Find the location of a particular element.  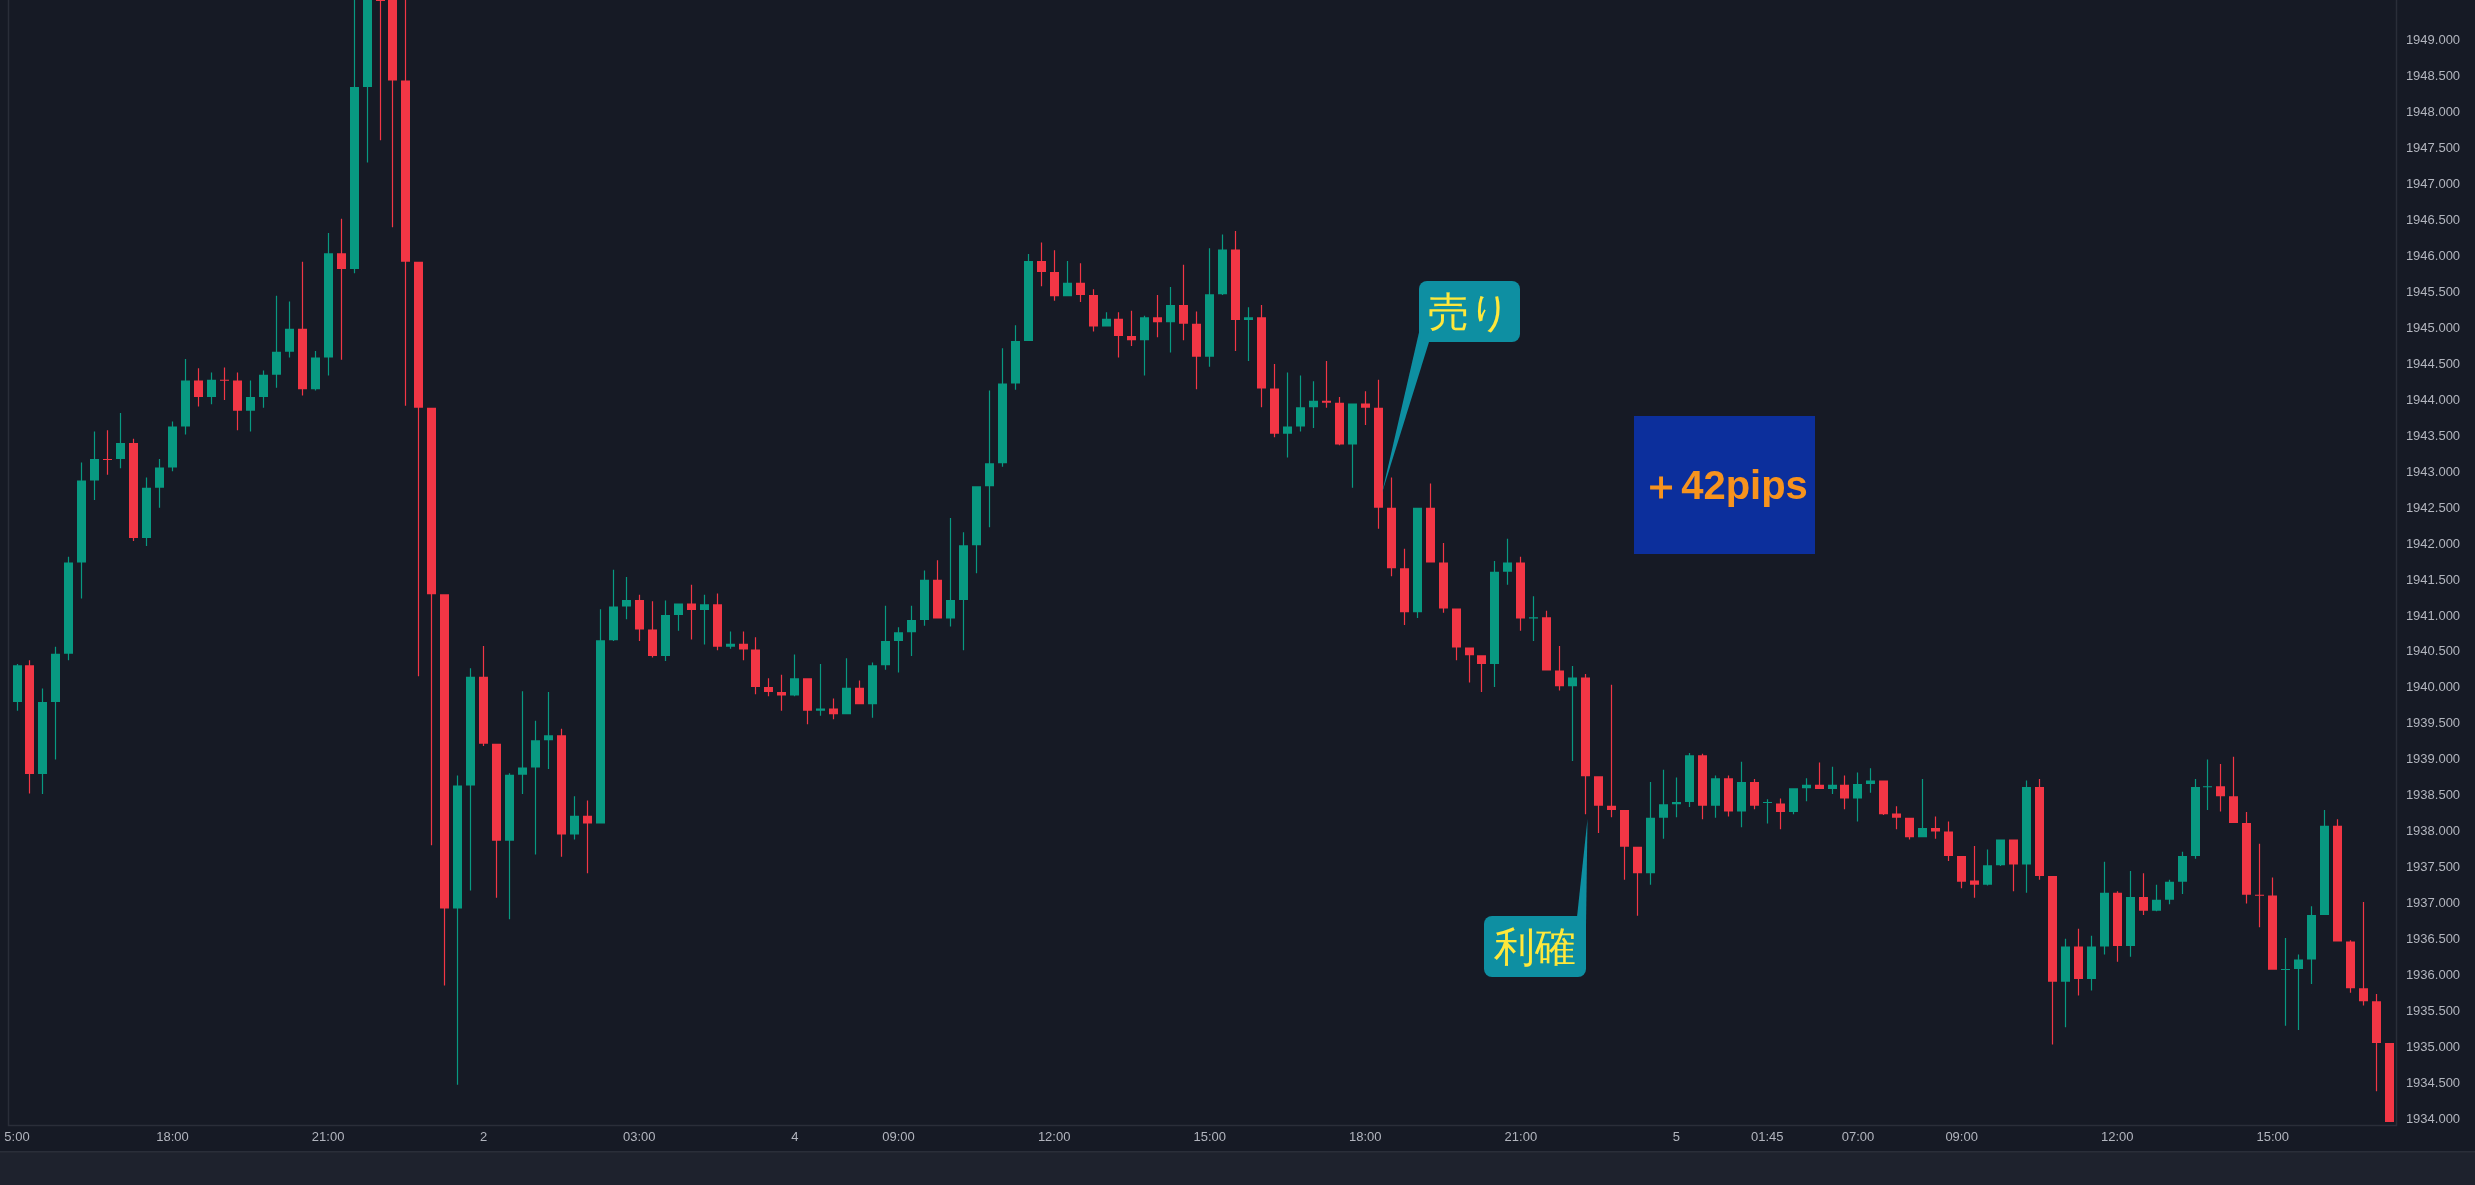

x-tick-label: 5:00 is located at coordinates (17, 1136).